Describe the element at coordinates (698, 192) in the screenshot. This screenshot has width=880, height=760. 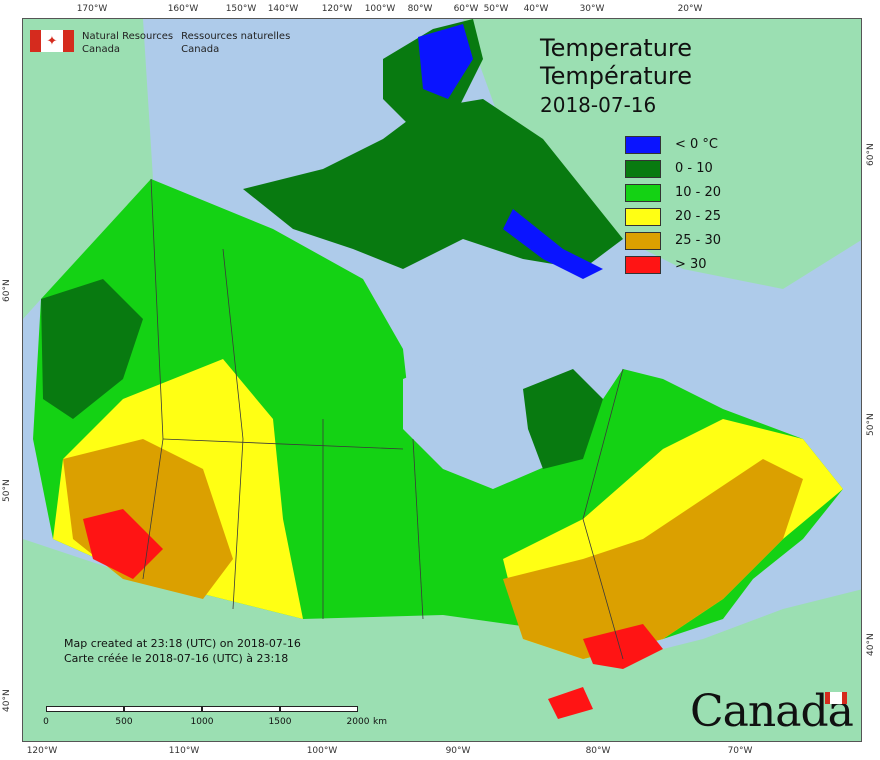
I see `legend-label: 10 - 20` at that location.